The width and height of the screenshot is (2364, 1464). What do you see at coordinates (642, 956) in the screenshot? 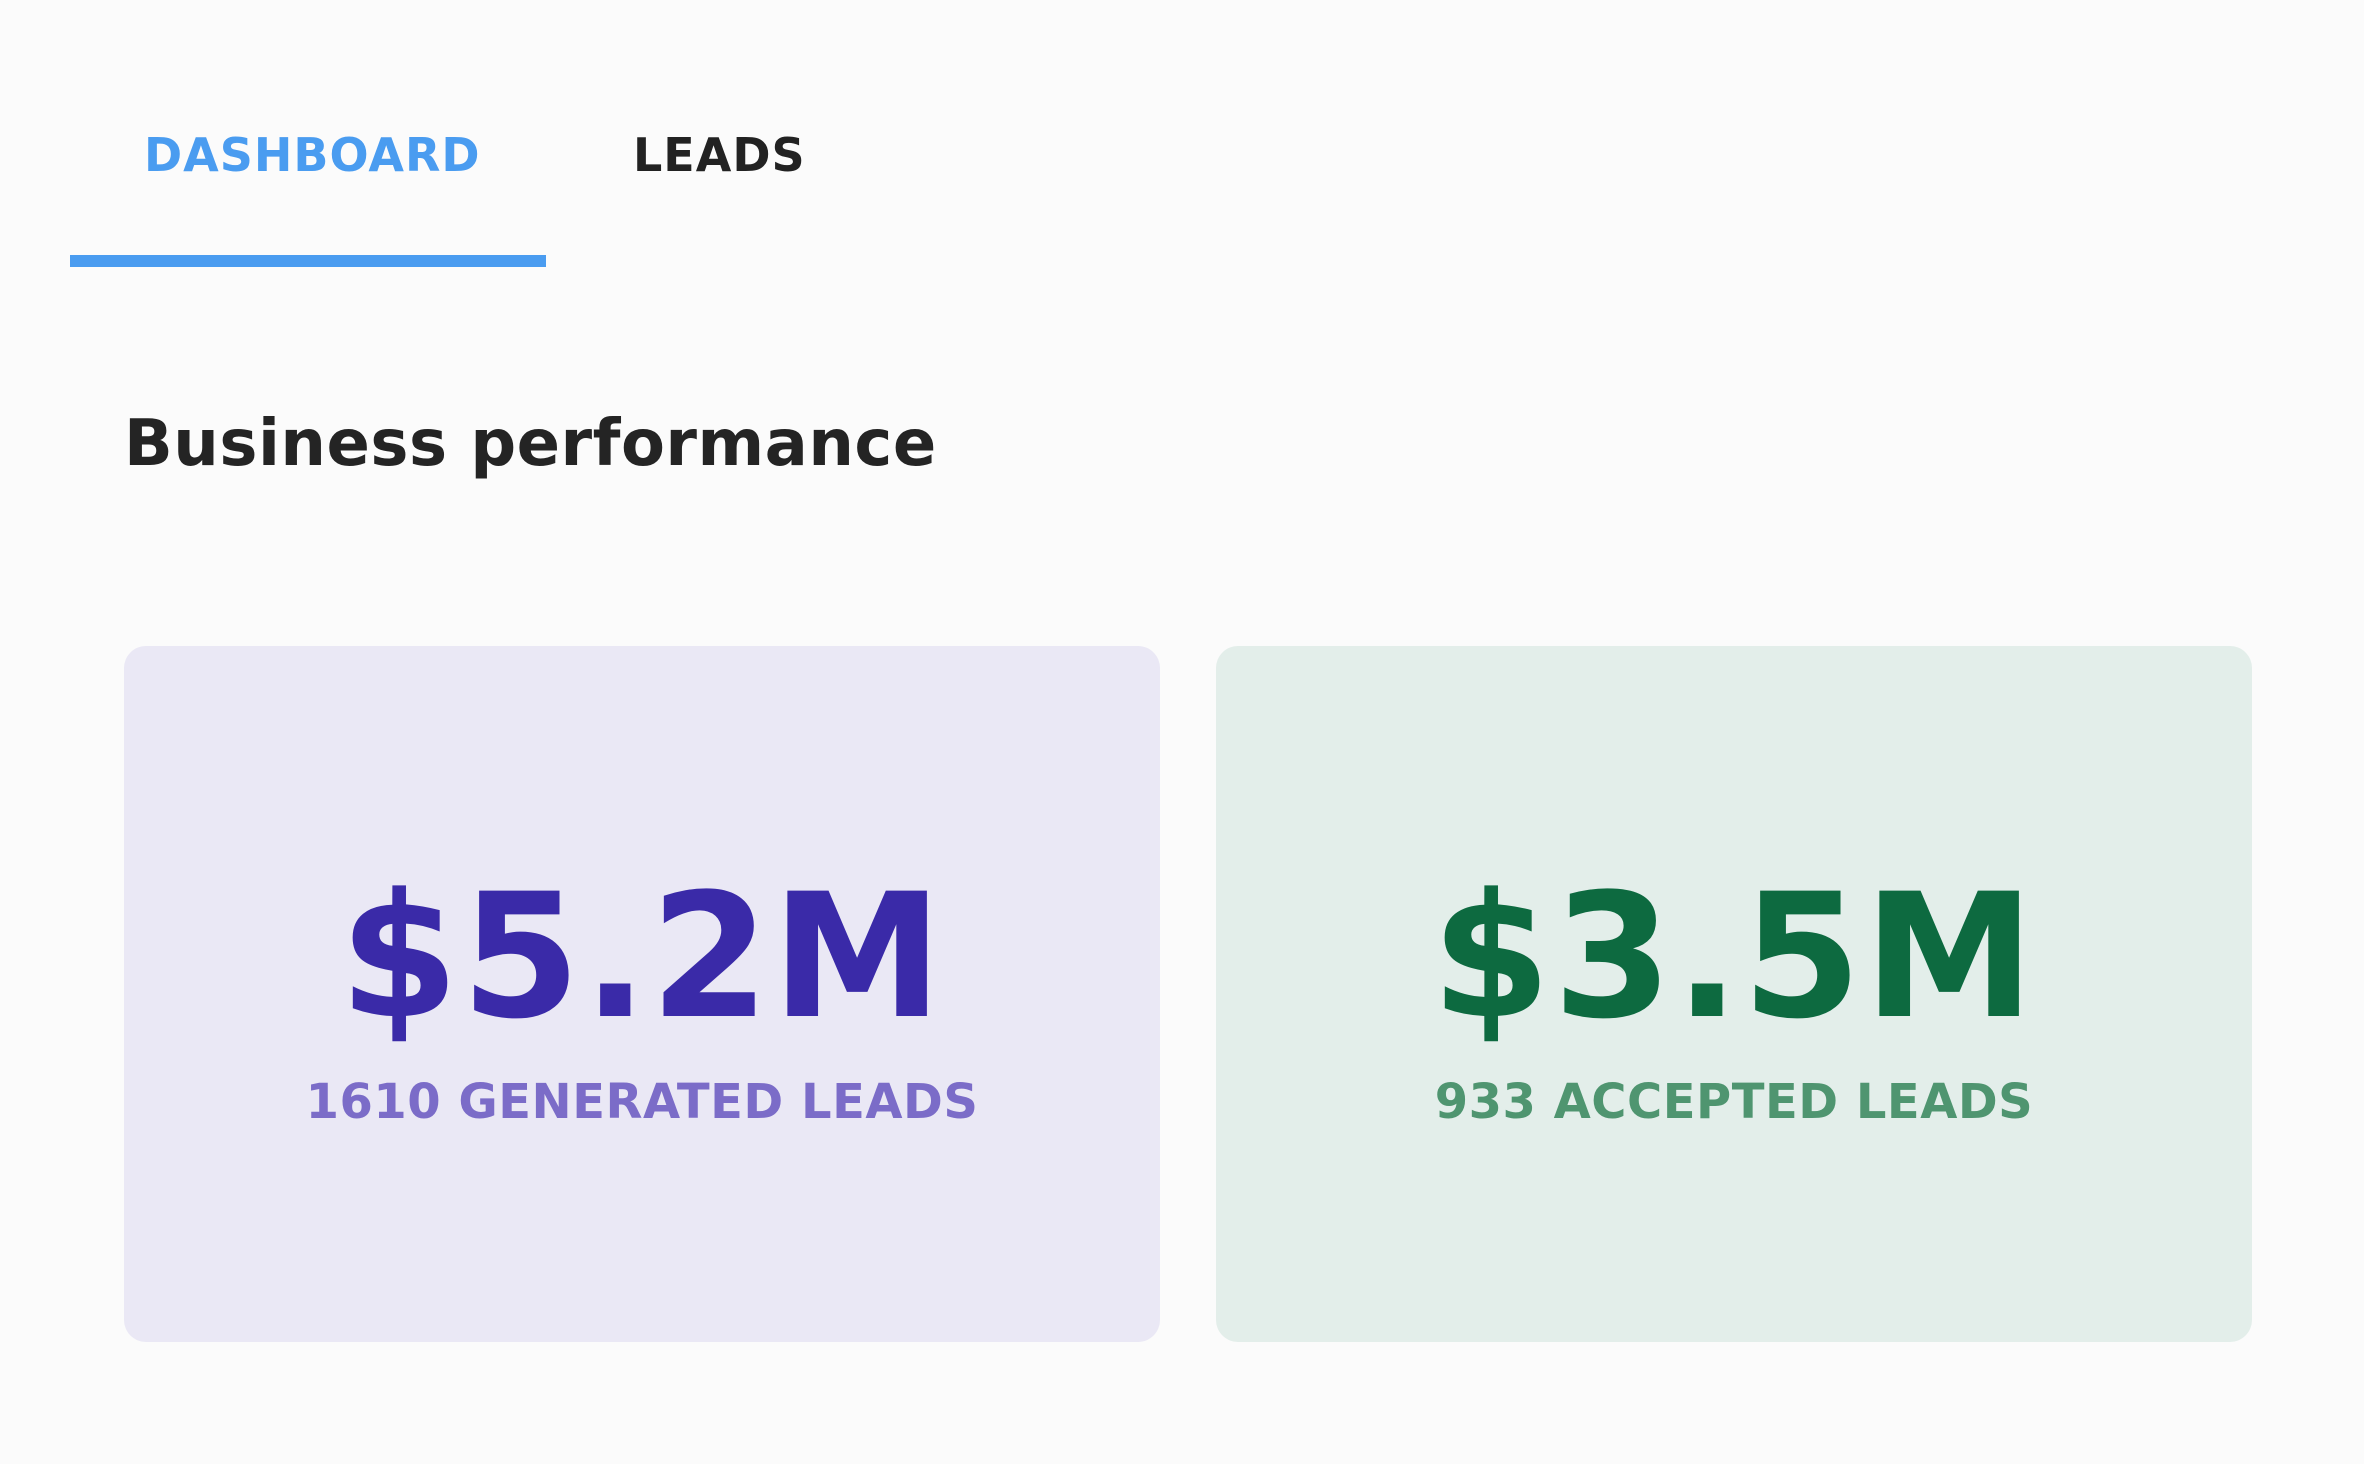
I see `generated-leads-value: $5.2M` at bounding box center [642, 956].